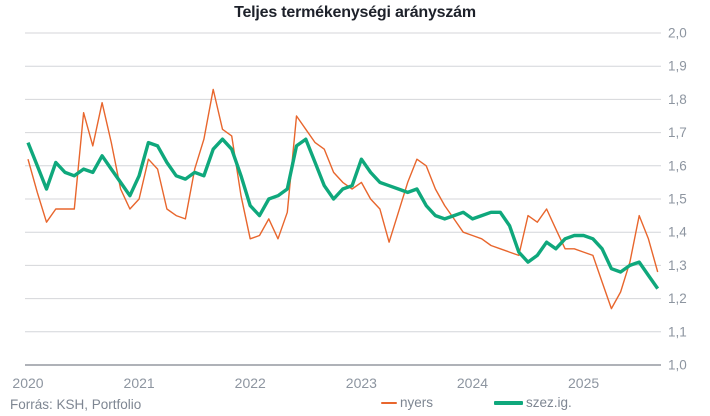  I want to click on szezig-line-swatch, so click(509, 402).